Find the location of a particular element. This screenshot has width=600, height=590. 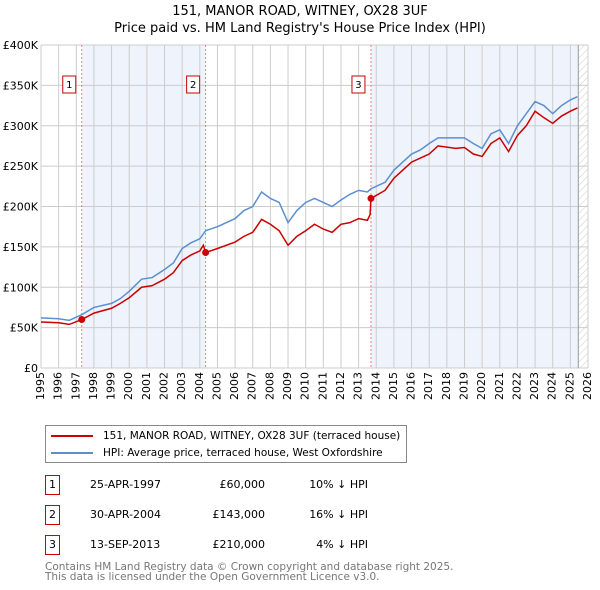

x-tick-label: 2015 is located at coordinates (393, 386).